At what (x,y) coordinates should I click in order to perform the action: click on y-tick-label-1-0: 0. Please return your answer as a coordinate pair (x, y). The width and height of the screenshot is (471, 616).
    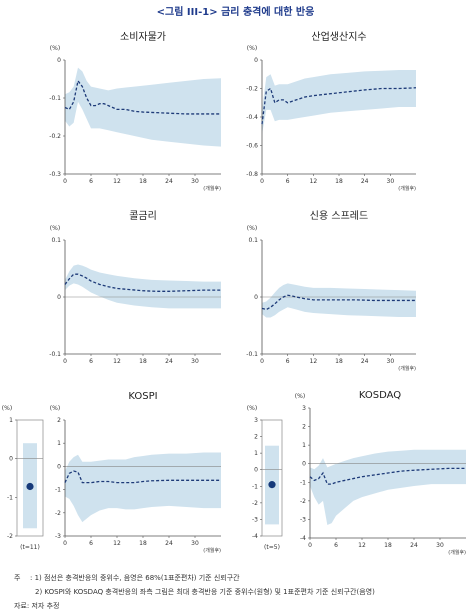
    Looking at the image, I should click on (256, 60).